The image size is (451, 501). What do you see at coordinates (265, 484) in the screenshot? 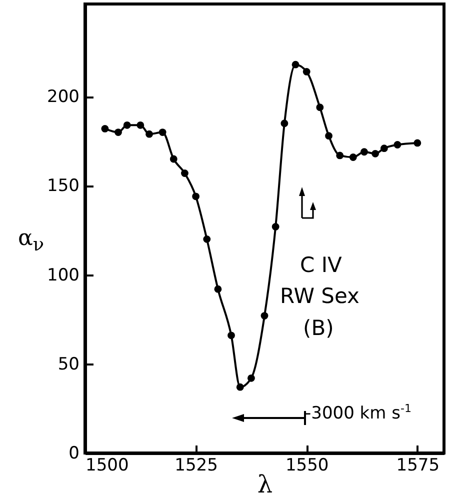
I see `x-axis-title: λ` at bounding box center [265, 484].